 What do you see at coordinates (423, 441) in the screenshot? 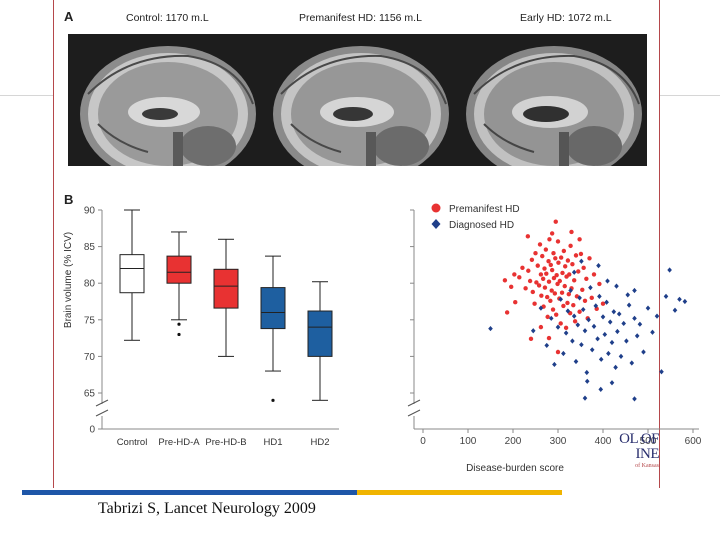
I see `x-tick-label: 0` at bounding box center [423, 441].